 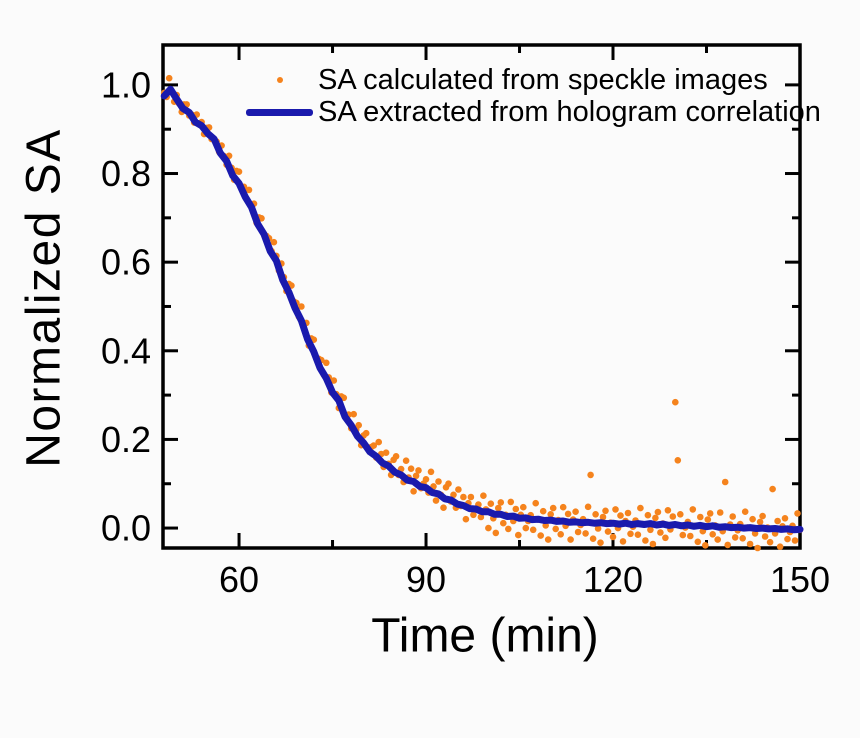 What do you see at coordinates (426, 579) in the screenshot?
I see `x-tick-label: 90` at bounding box center [426, 579].